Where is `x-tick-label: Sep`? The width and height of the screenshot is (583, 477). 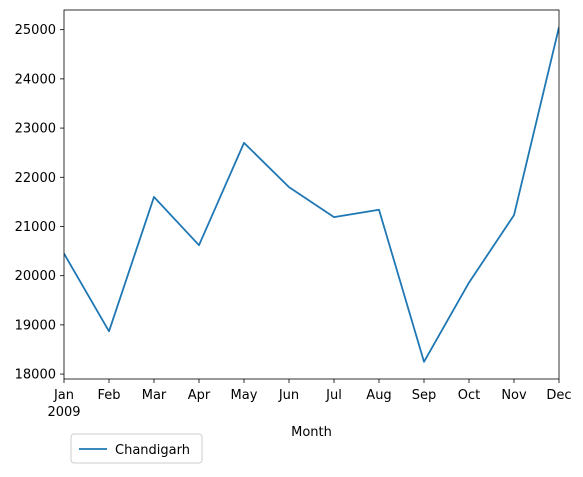 x-tick-label: Sep is located at coordinates (424, 395).